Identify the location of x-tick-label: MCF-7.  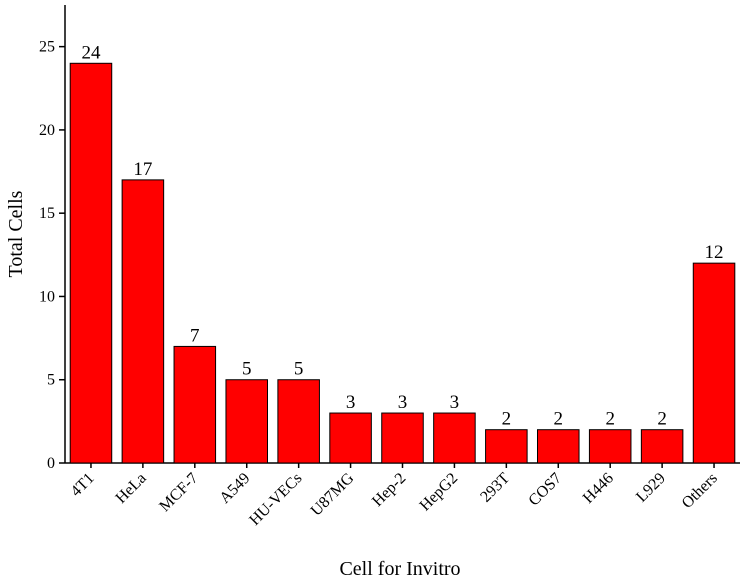
(178, 492).